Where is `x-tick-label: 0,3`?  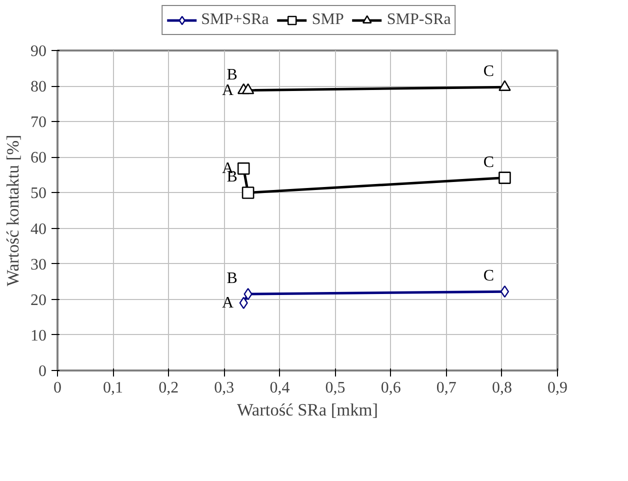 x-tick-label: 0,3 is located at coordinates (224, 388).